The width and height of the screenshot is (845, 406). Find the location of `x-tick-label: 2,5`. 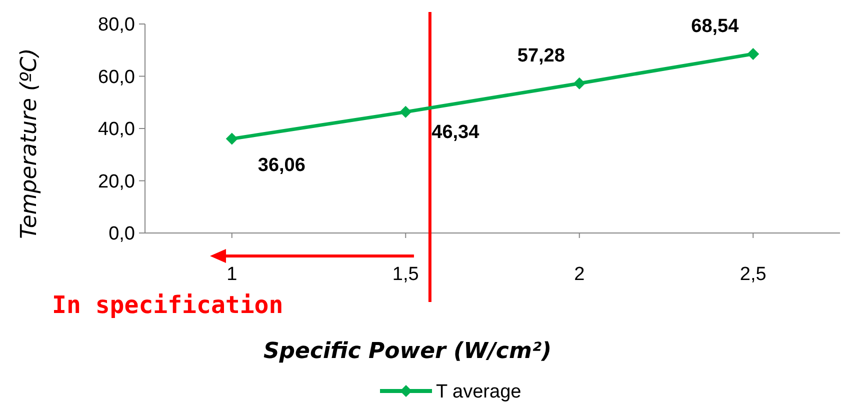

x-tick-label: 2,5 is located at coordinates (753, 274).